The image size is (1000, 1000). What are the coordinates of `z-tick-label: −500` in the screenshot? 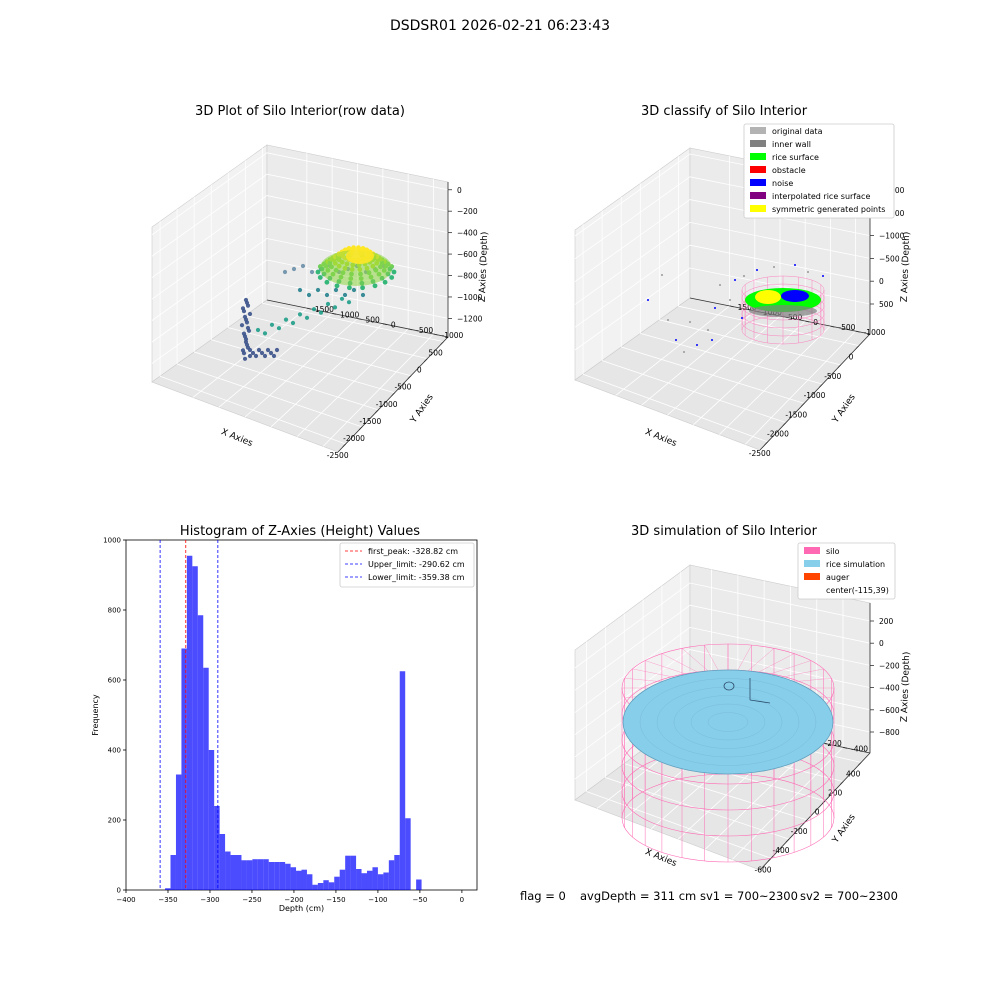 It's located at (889, 258).